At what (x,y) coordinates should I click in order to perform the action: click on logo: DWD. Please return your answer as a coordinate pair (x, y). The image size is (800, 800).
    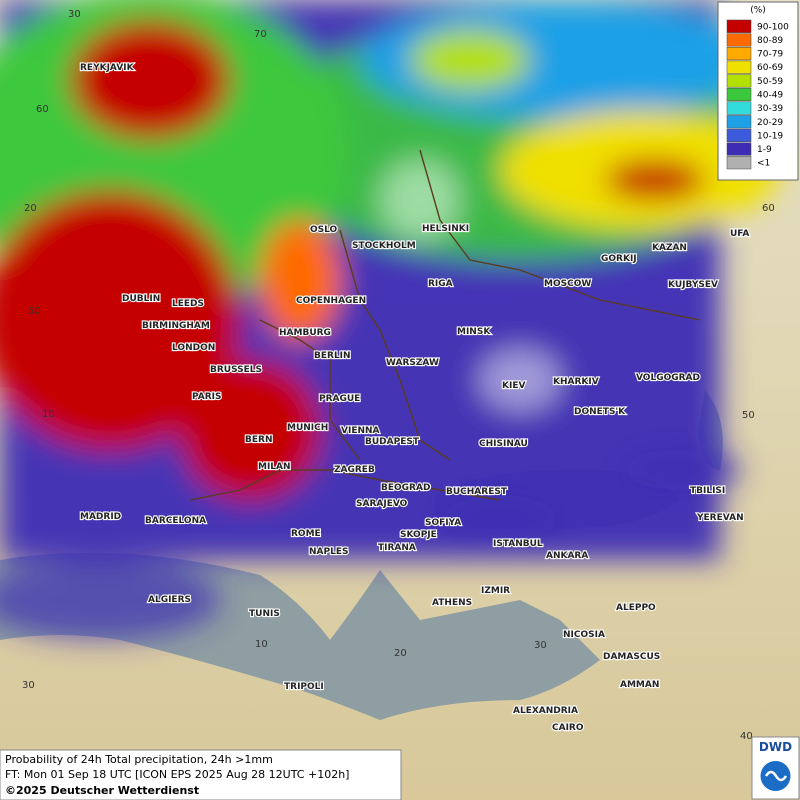
    Looking at the image, I should click on (775, 768).